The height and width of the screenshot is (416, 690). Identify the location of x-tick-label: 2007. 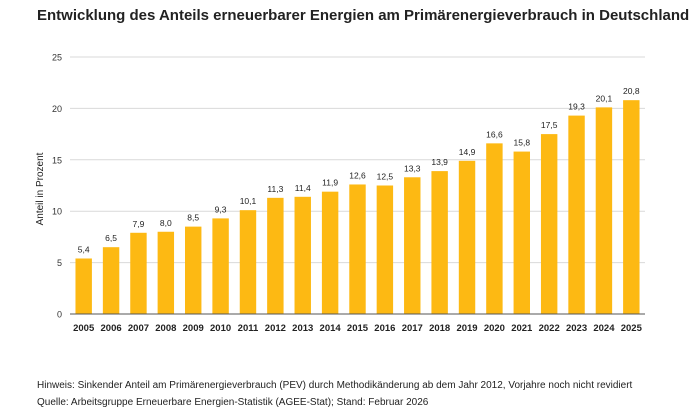
(138, 328).